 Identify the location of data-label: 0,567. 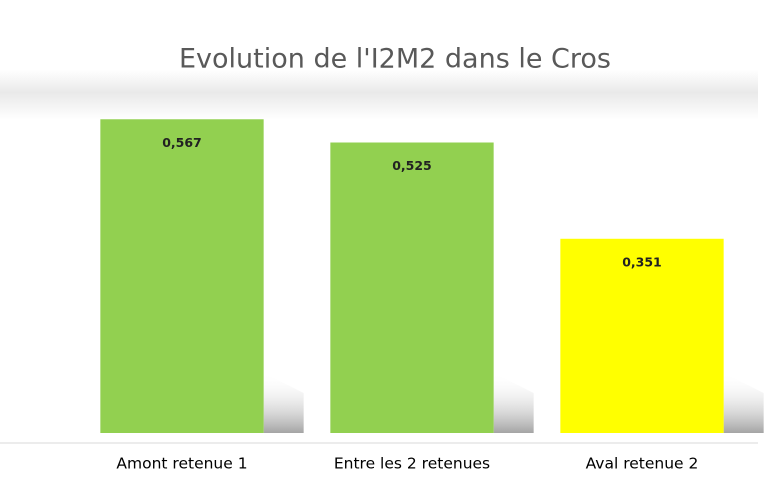
(182, 142).